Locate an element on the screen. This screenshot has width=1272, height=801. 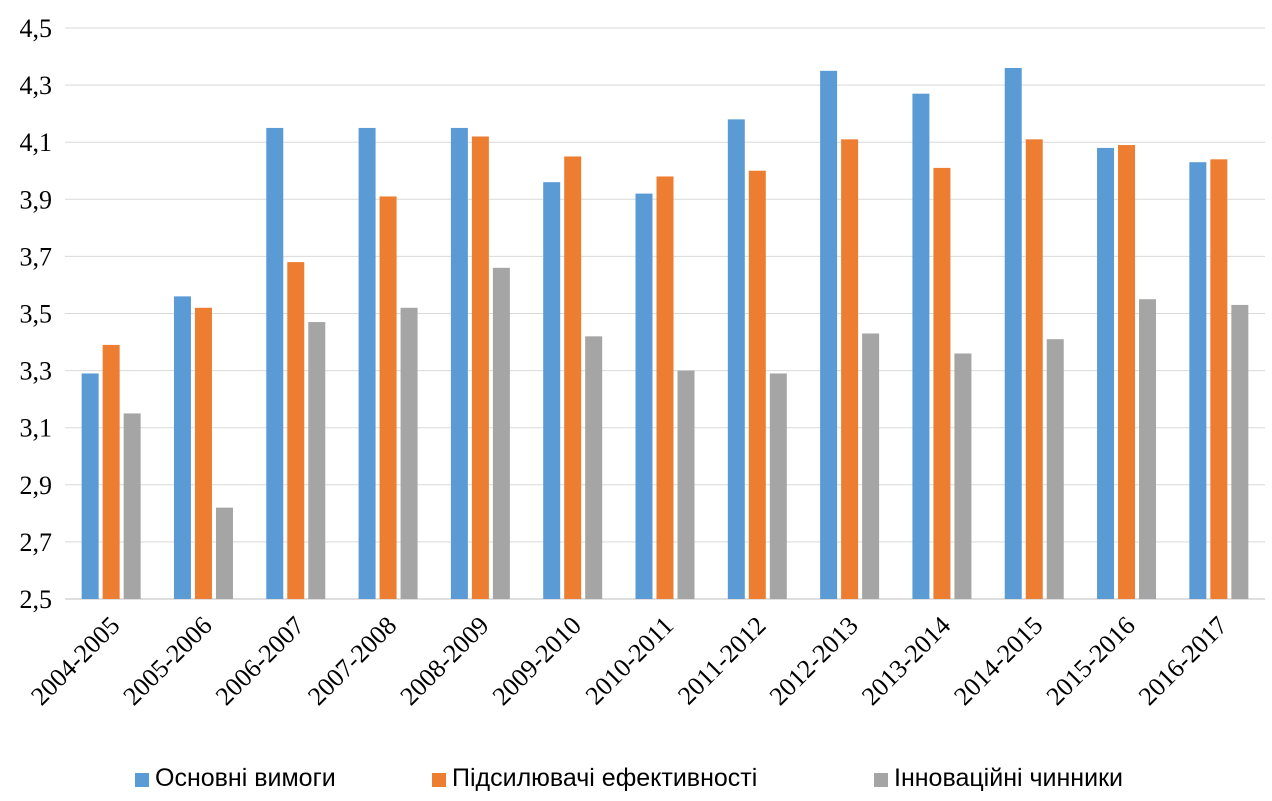
x-tick-label: 2013-2014 is located at coordinates (906, 661).